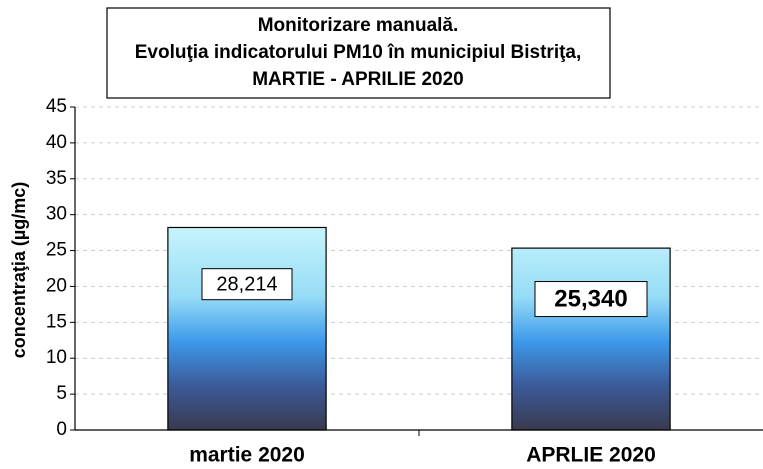 The height and width of the screenshot is (469, 763). I want to click on y-axis-label: concentraţia (µg/mc), so click(19, 270).